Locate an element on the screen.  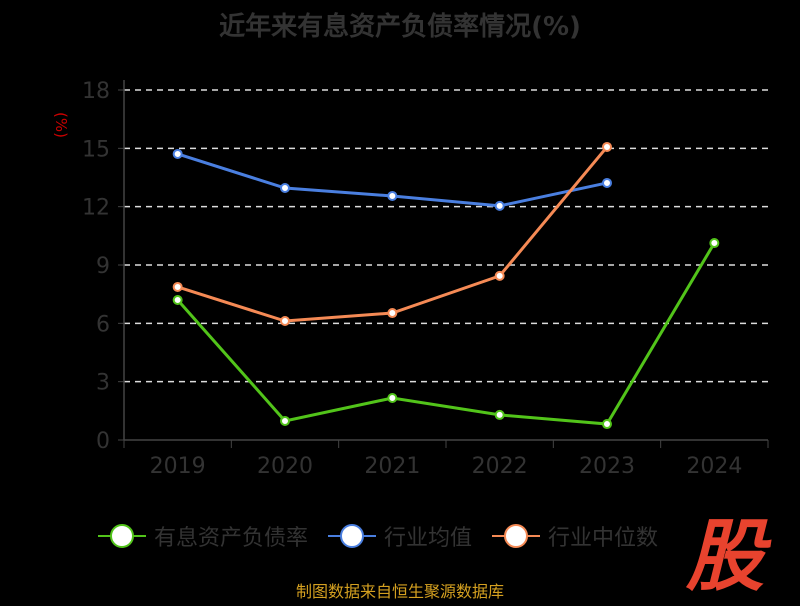
legend-item-0: 有息资产负债率 is located at coordinates (203, 536).